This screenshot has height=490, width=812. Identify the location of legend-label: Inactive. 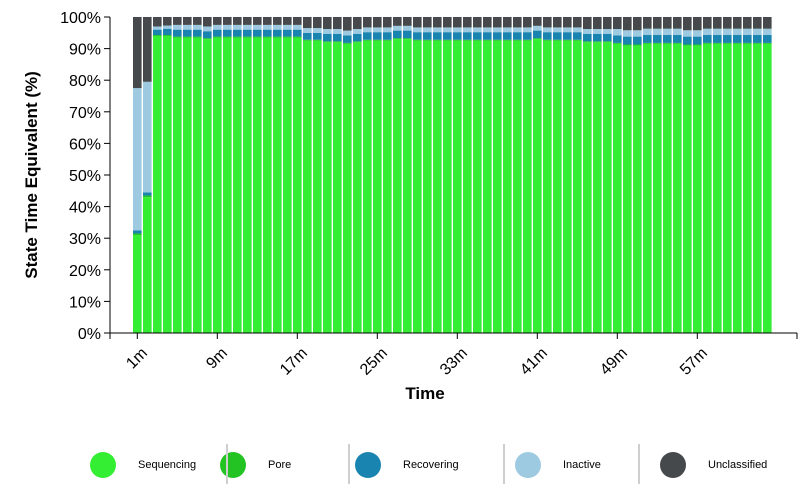
(582, 465).